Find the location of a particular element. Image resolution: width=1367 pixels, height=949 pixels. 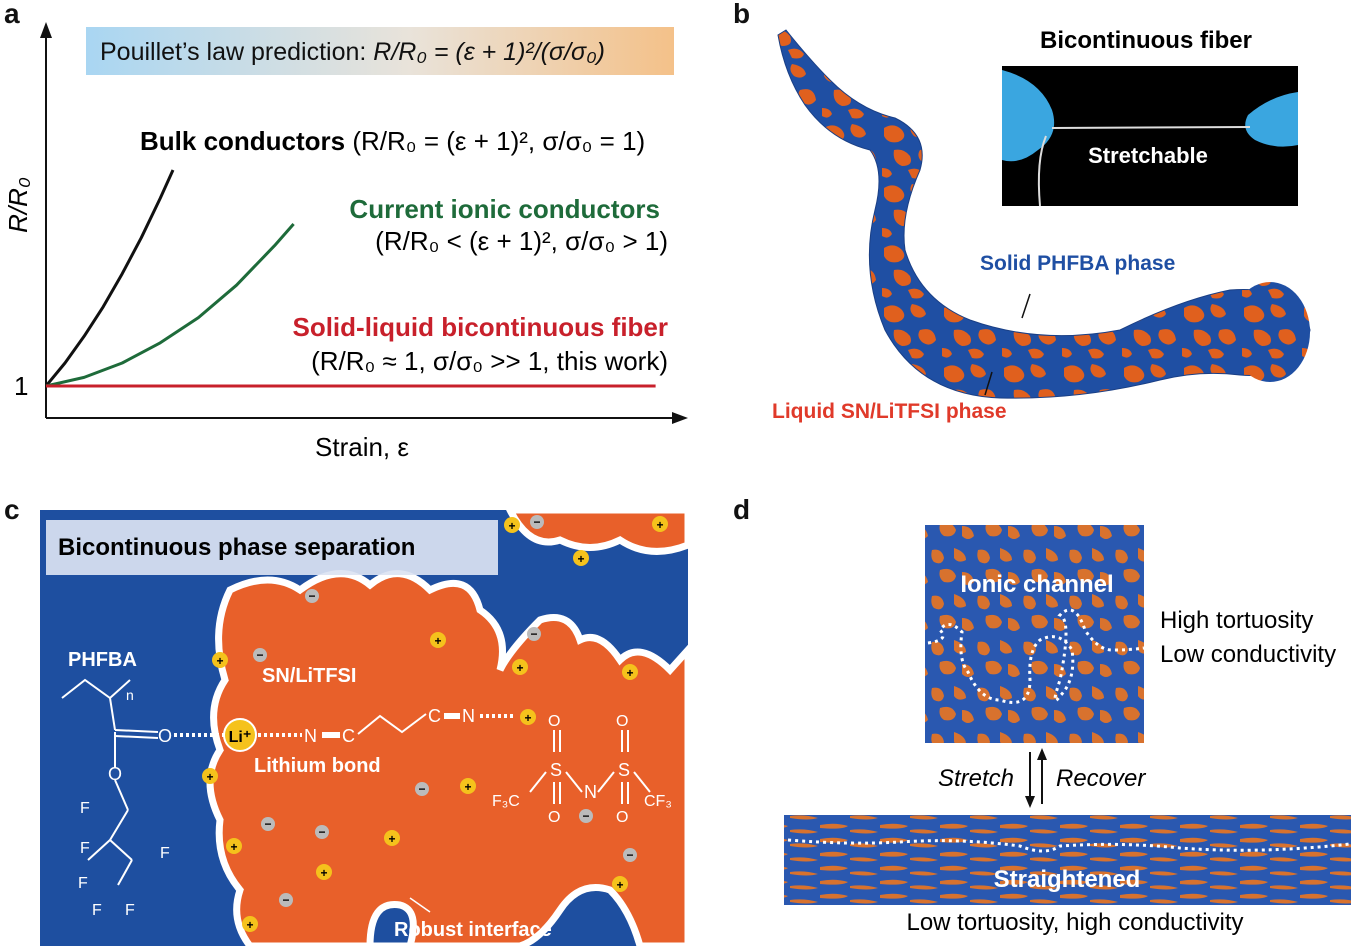

straight-path is located at coordinates (1069, 845).